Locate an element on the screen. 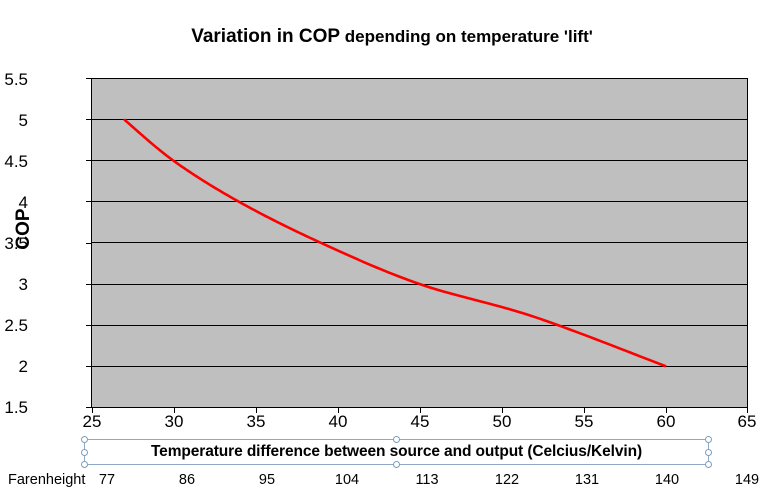 This screenshot has height=504, width=784. fahrenheit-tick-label: 113 is located at coordinates (427, 480).